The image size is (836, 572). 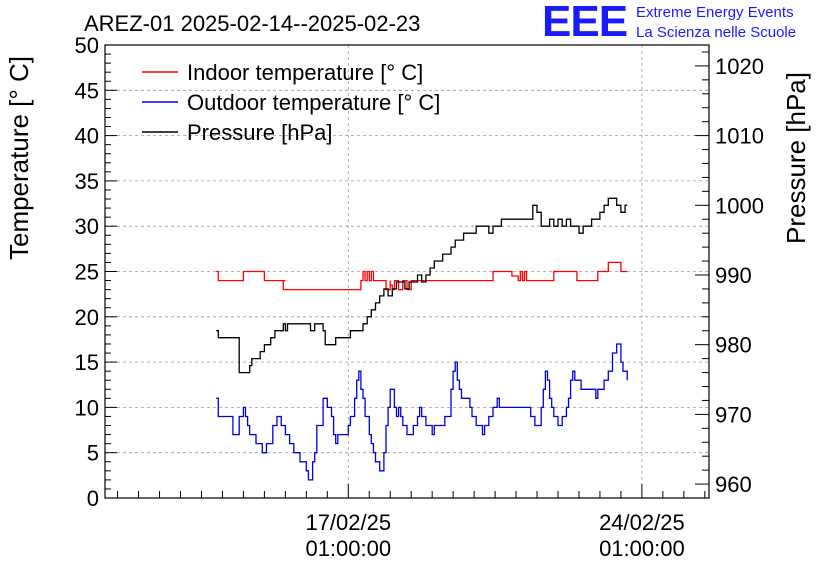 What do you see at coordinates (87, 136) in the screenshot?
I see `y-tick-label: 40` at bounding box center [87, 136].